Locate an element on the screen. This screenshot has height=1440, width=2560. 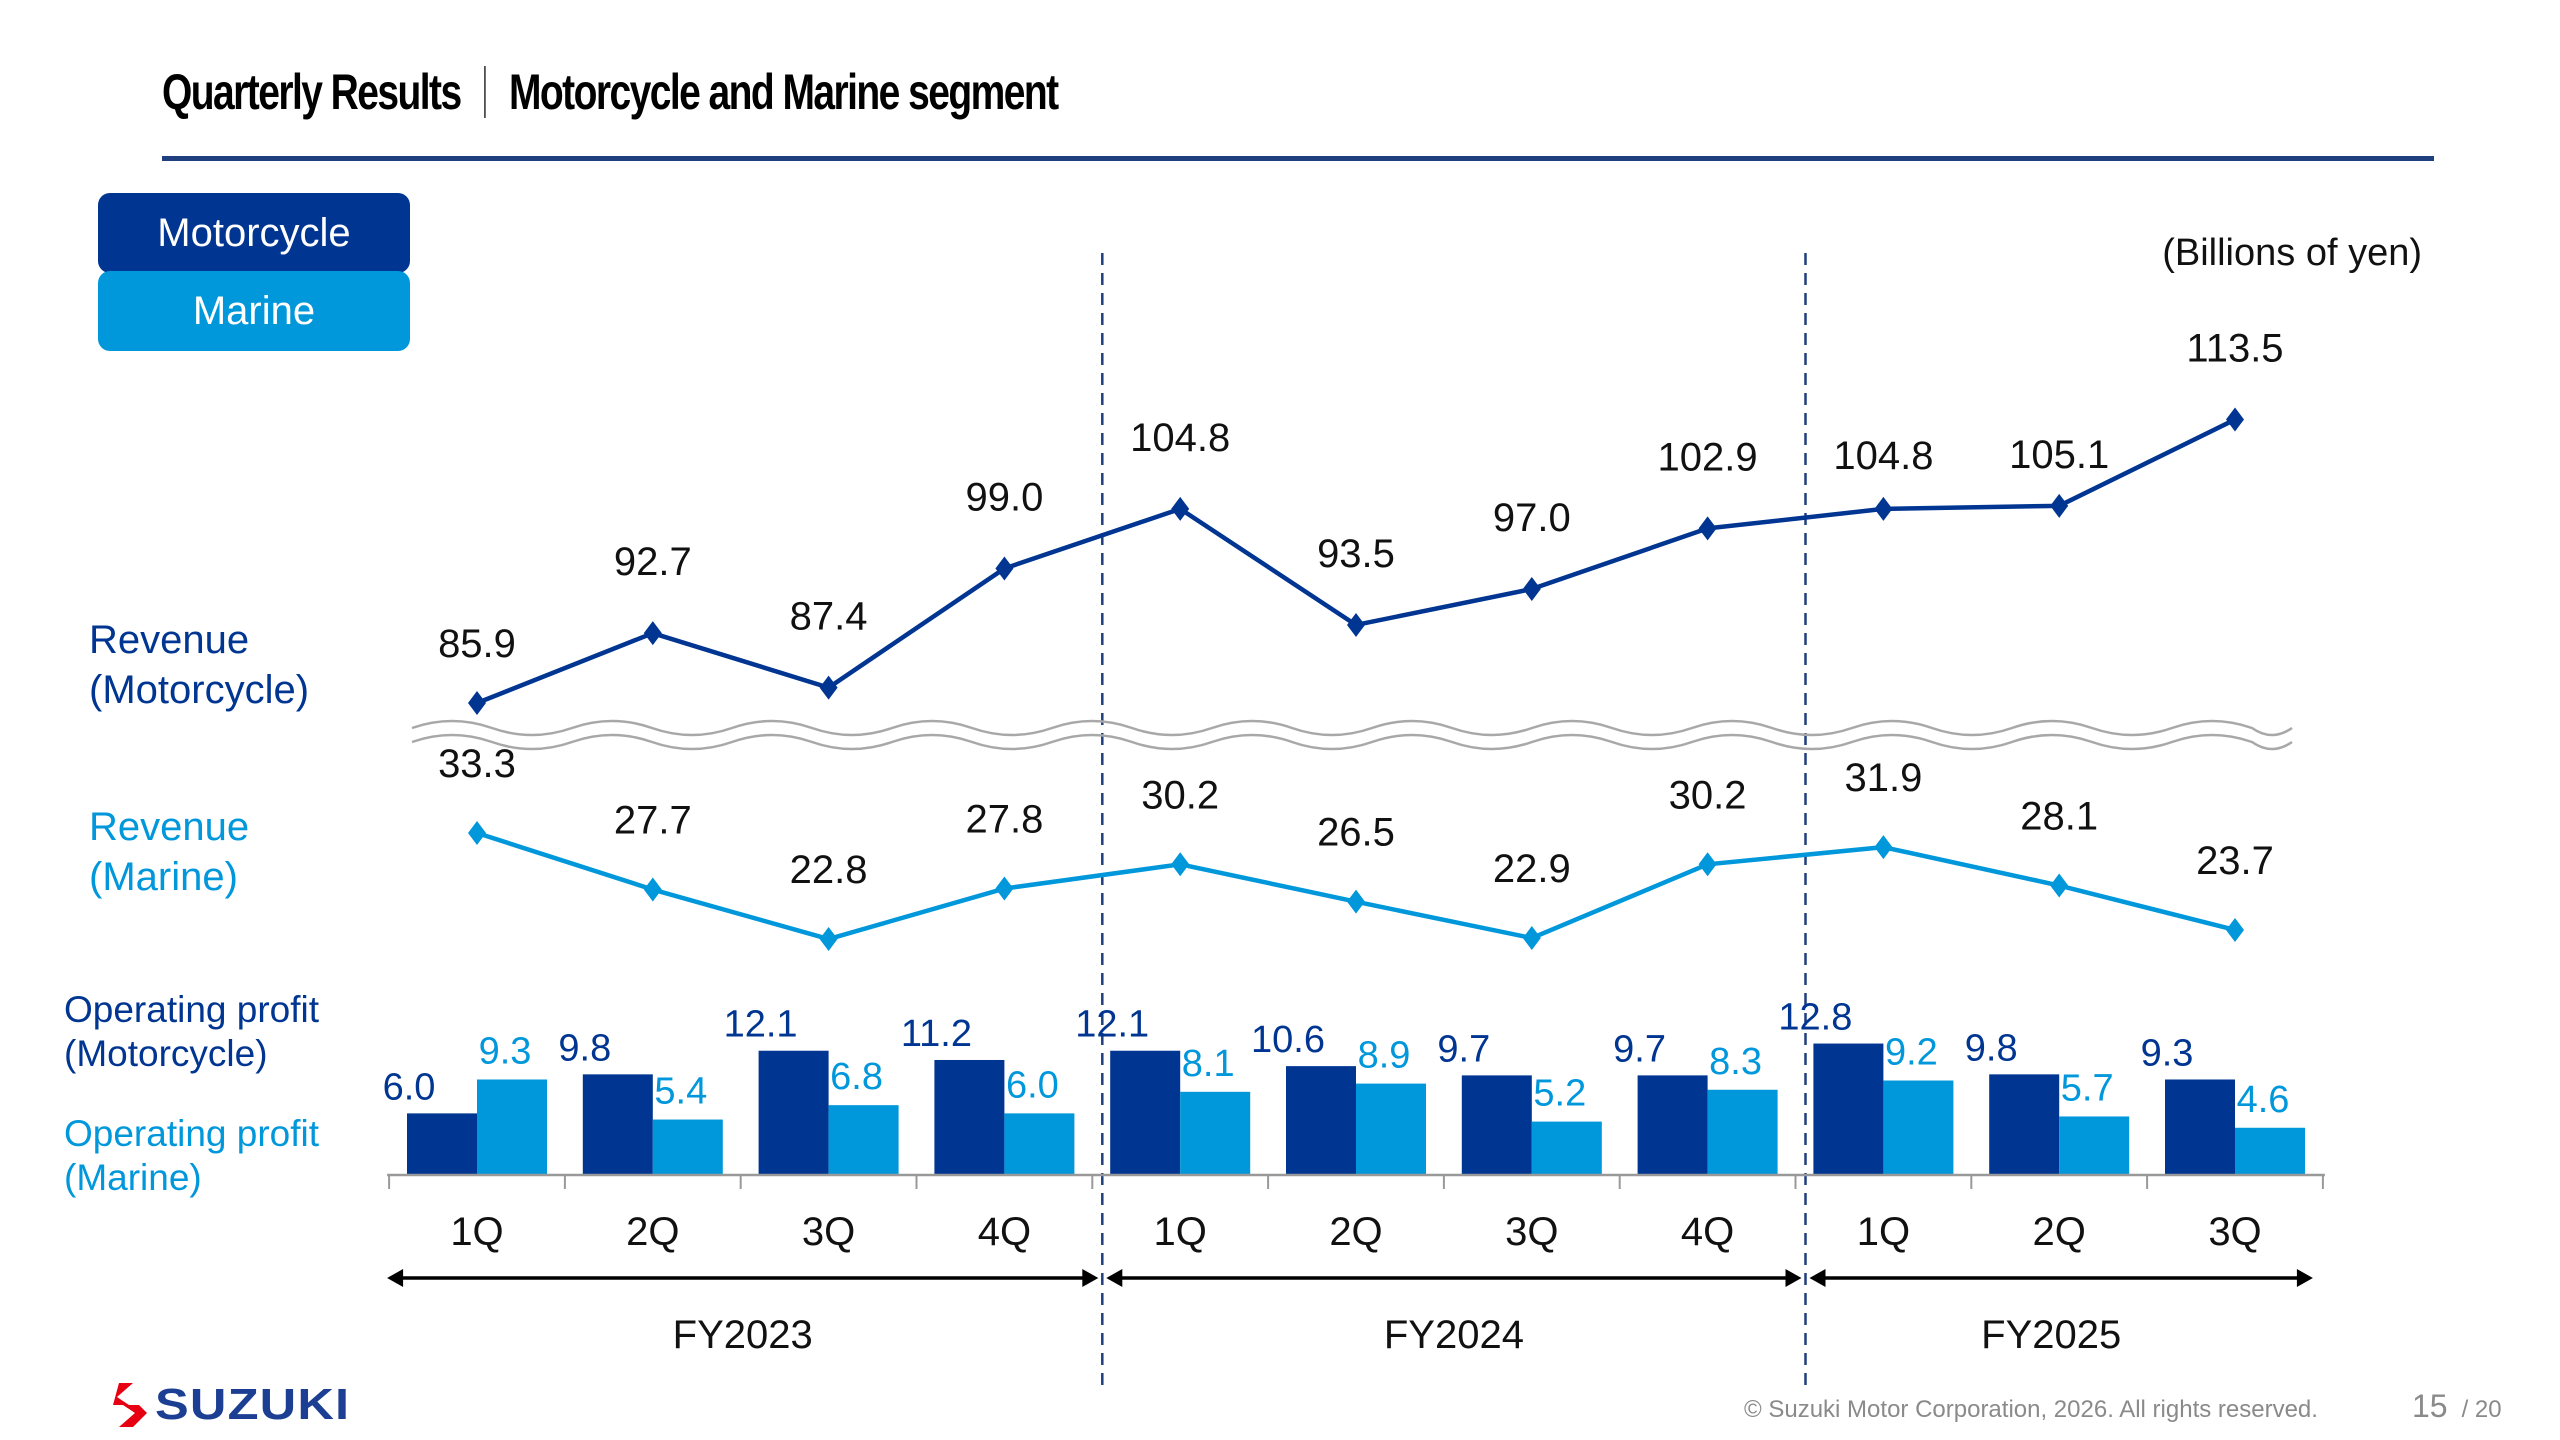
revenue-marine-data-label: 28.1 is located at coordinates (2059, 817).